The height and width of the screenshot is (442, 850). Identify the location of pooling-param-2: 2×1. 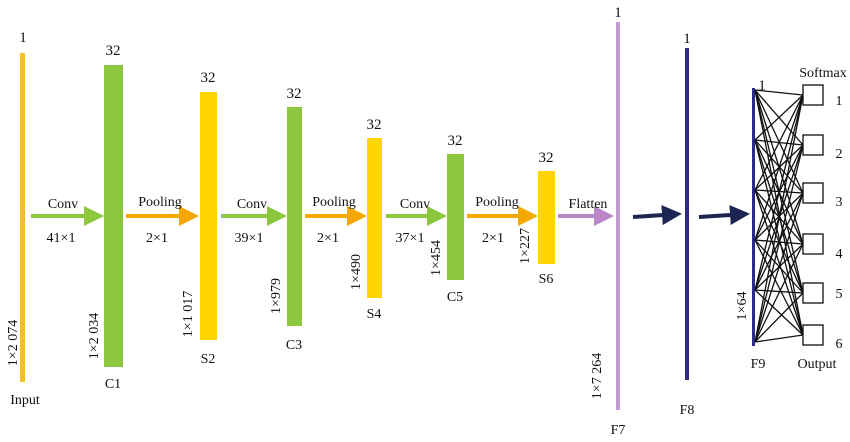
(328, 238).